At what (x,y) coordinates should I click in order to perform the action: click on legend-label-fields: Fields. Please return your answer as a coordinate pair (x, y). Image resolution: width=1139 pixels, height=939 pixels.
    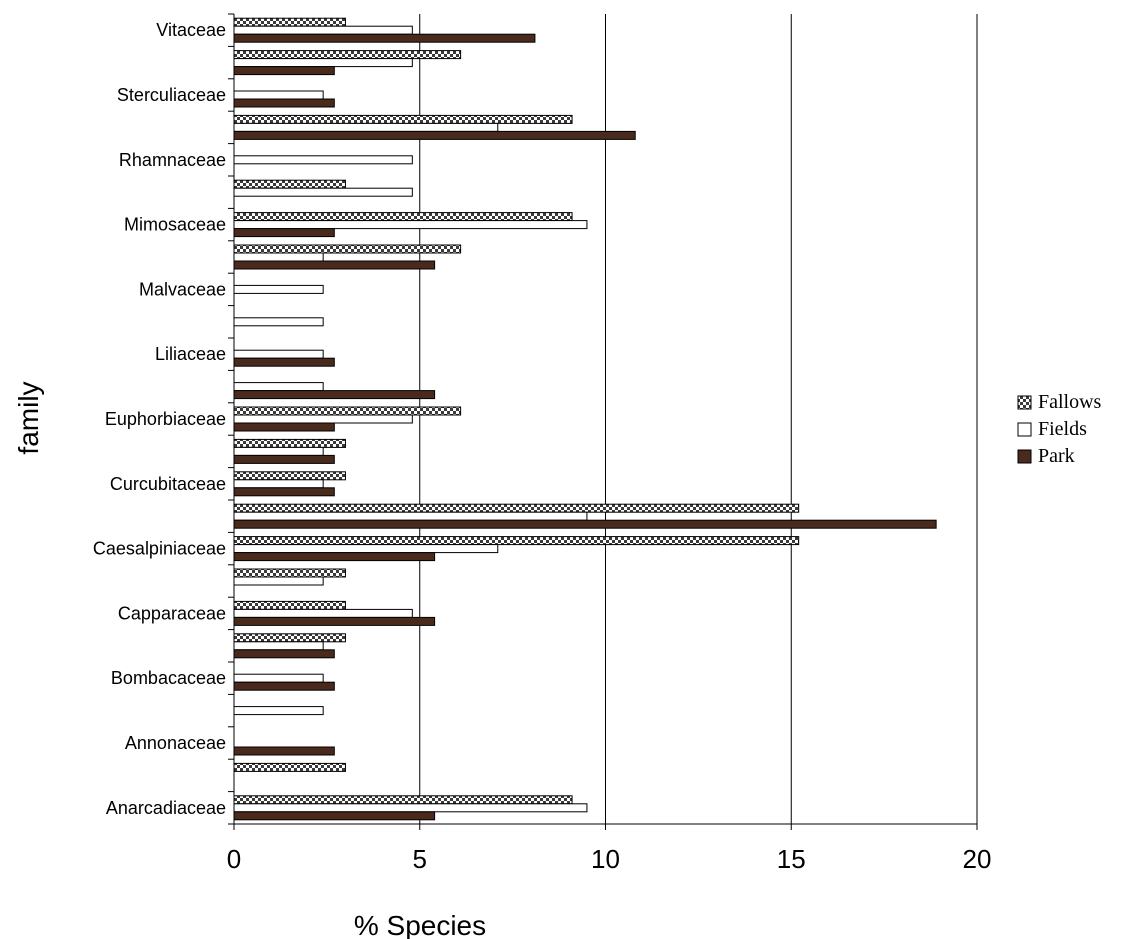
    Looking at the image, I should click on (1062, 429).